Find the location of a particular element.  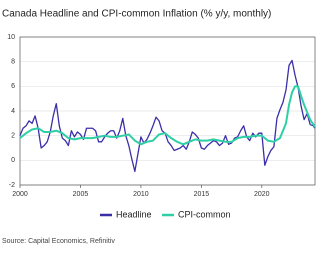

x-tick-label: 2005 is located at coordinates (81, 194).